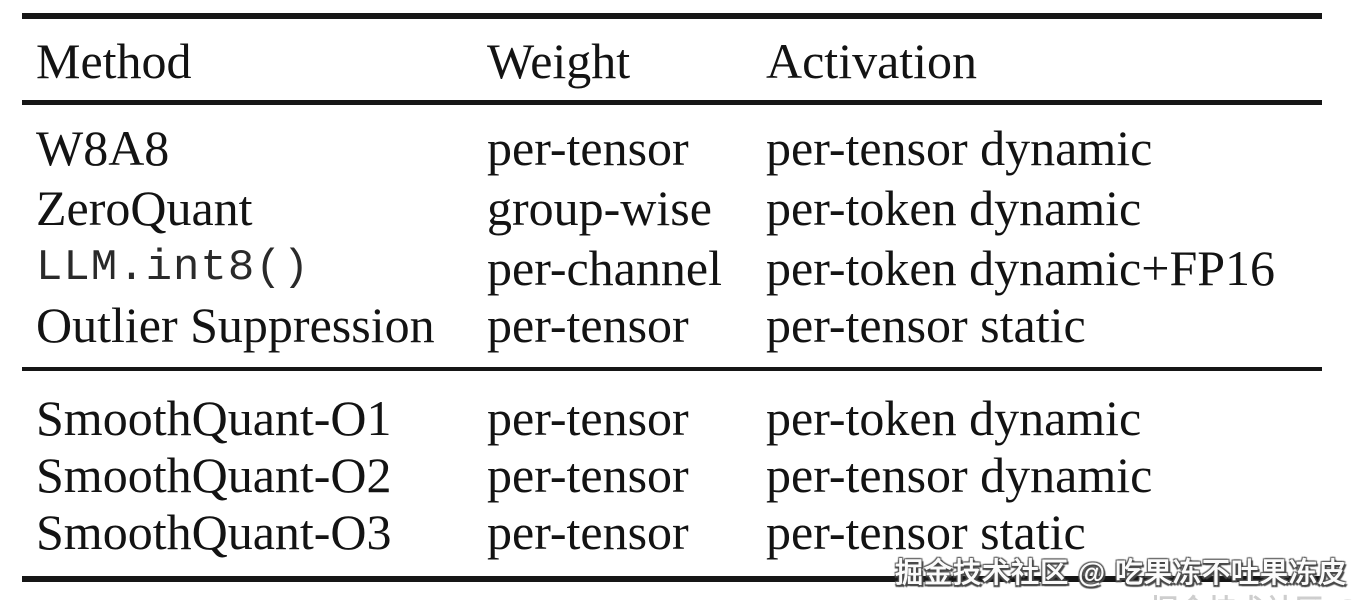 The image size is (1354, 600). I want to click on table-mid-rule, so click(672, 369).